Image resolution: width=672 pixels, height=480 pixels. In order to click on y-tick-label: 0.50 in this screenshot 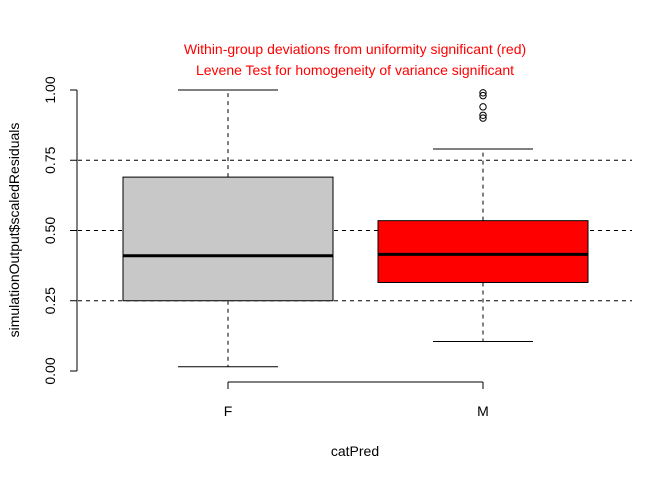, I will do `click(50, 230)`.